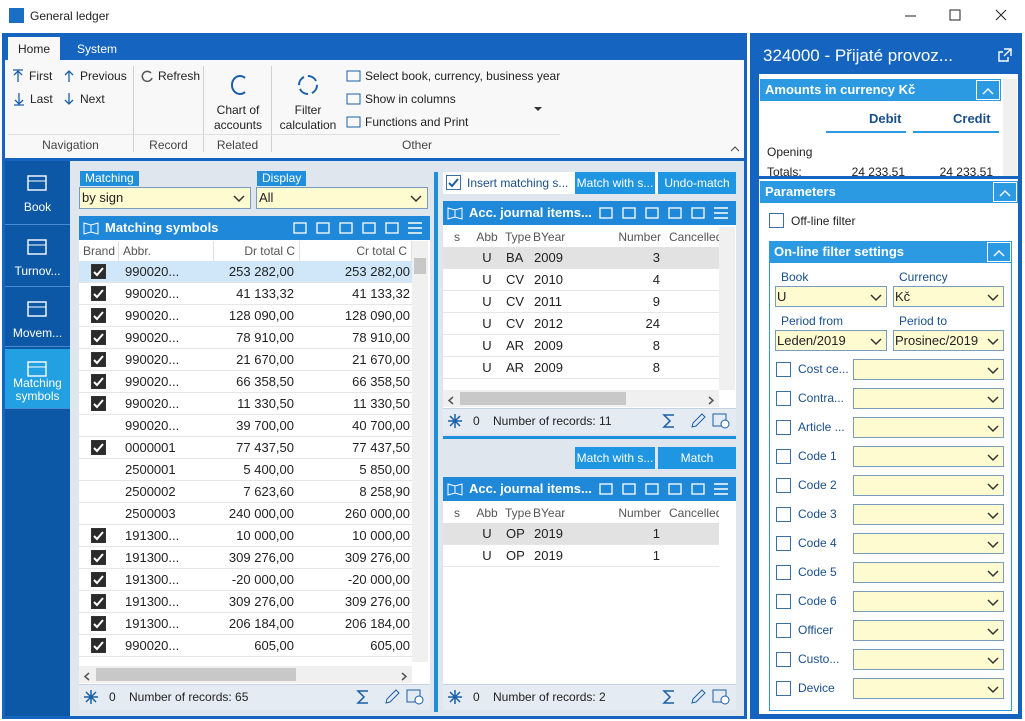 This screenshot has width=1025, height=721. What do you see at coordinates (697, 183) in the screenshot?
I see `button: Undo-match` at bounding box center [697, 183].